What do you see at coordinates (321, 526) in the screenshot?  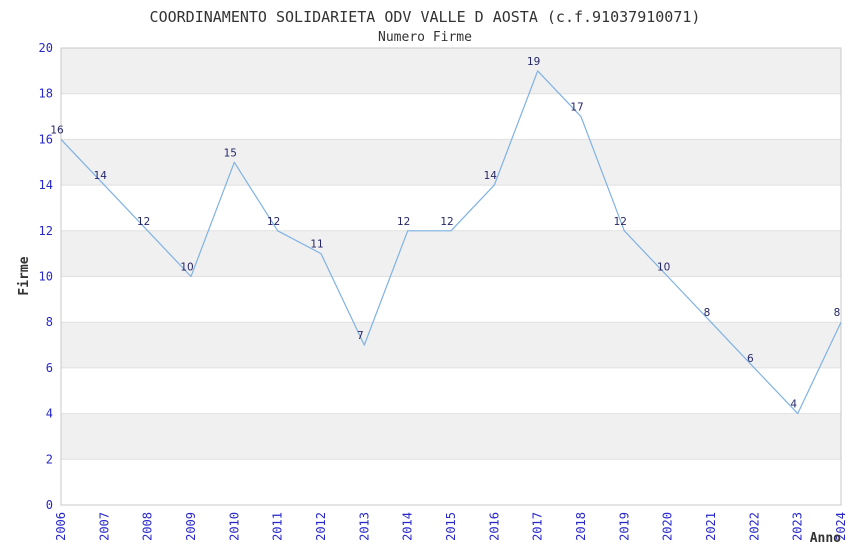 I see `x-tick-label: 2012` at bounding box center [321, 526].